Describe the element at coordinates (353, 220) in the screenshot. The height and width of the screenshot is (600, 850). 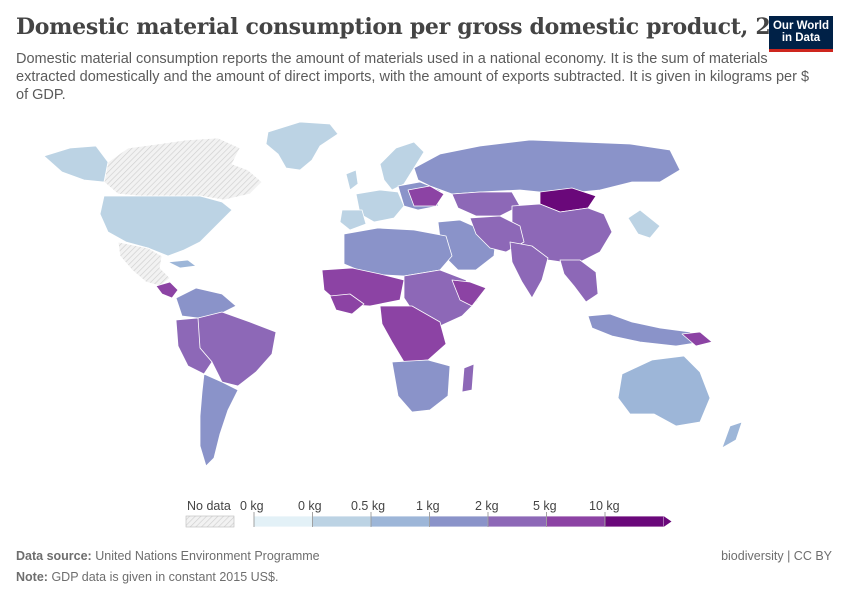
I see `iberia` at that location.